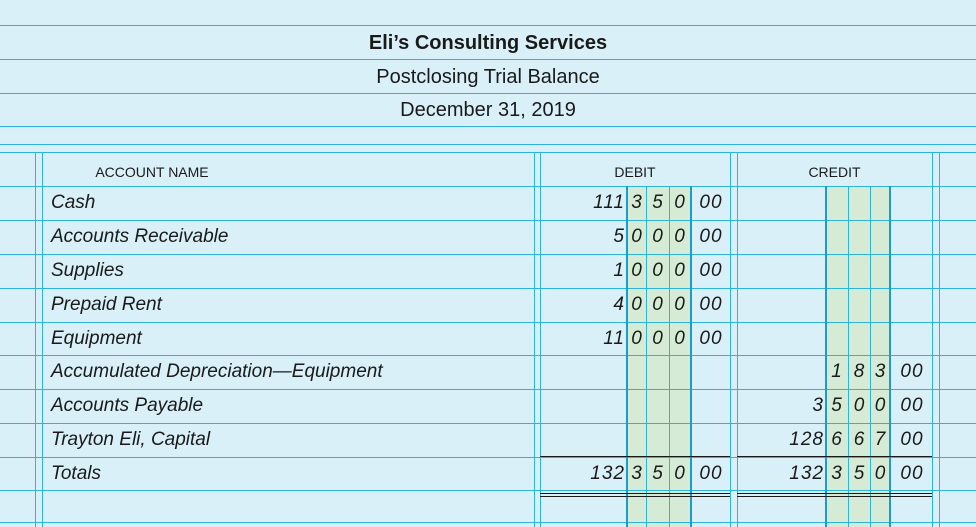  Describe the element at coordinates (152, 172) in the screenshot. I see `account-name-header: ACCOUNT NAME` at that location.